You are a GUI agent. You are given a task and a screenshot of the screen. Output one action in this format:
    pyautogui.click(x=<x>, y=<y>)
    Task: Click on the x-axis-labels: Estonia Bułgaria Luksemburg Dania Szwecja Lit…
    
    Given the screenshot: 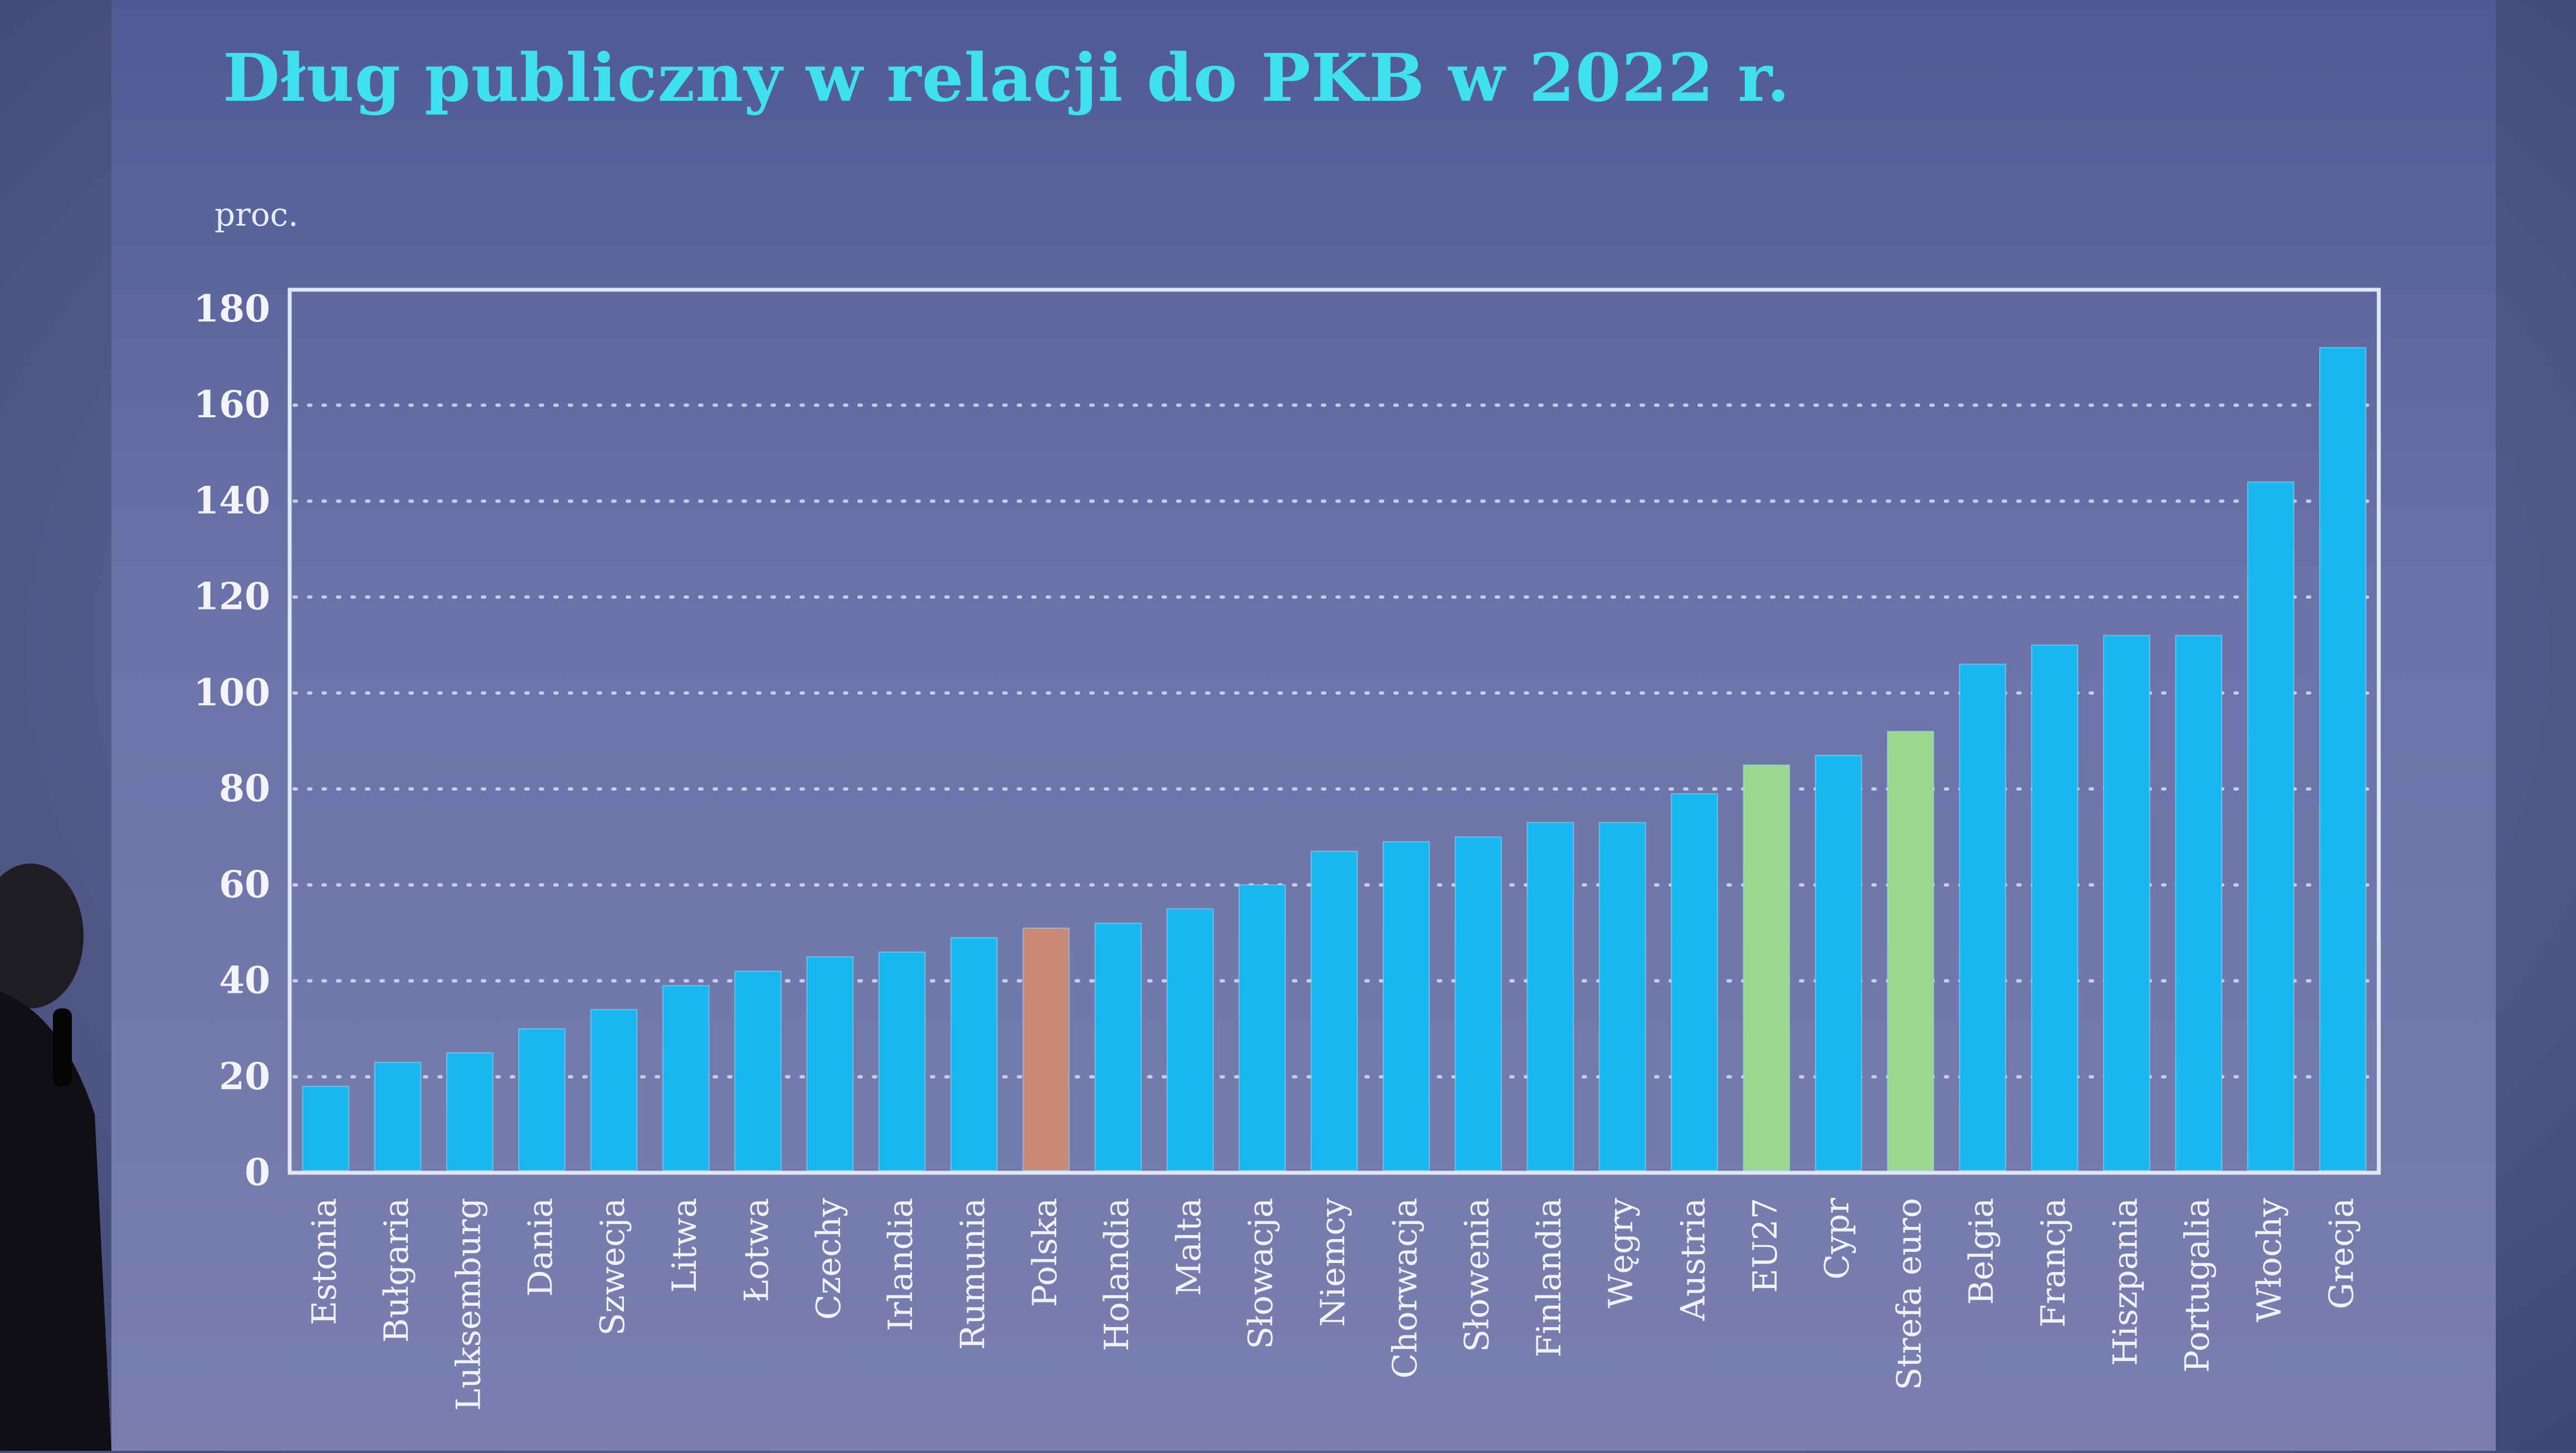 What is the action you would take?
    pyautogui.click(x=1333, y=1304)
    